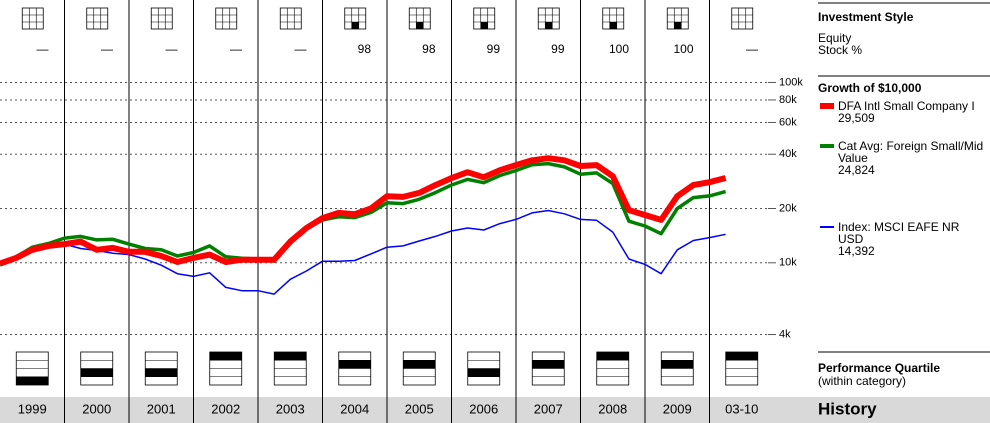  What do you see at coordinates (788, 263) in the screenshot?
I see `y-tick-label: 10k` at bounding box center [788, 263].